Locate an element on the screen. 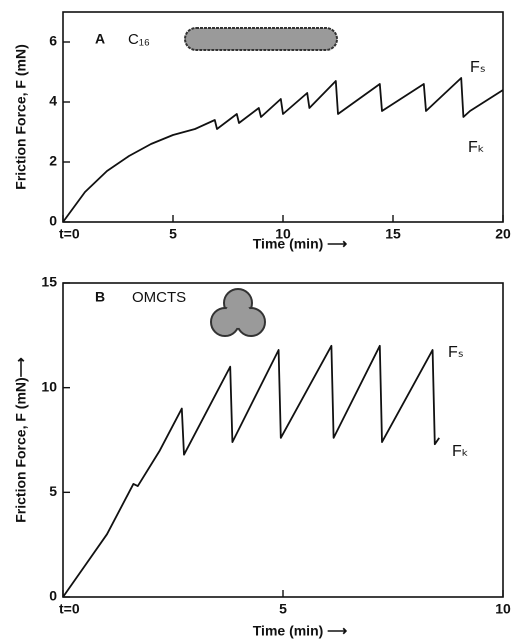  y-axis-label: Friction Force, F (mN) is located at coordinates (21, 116).